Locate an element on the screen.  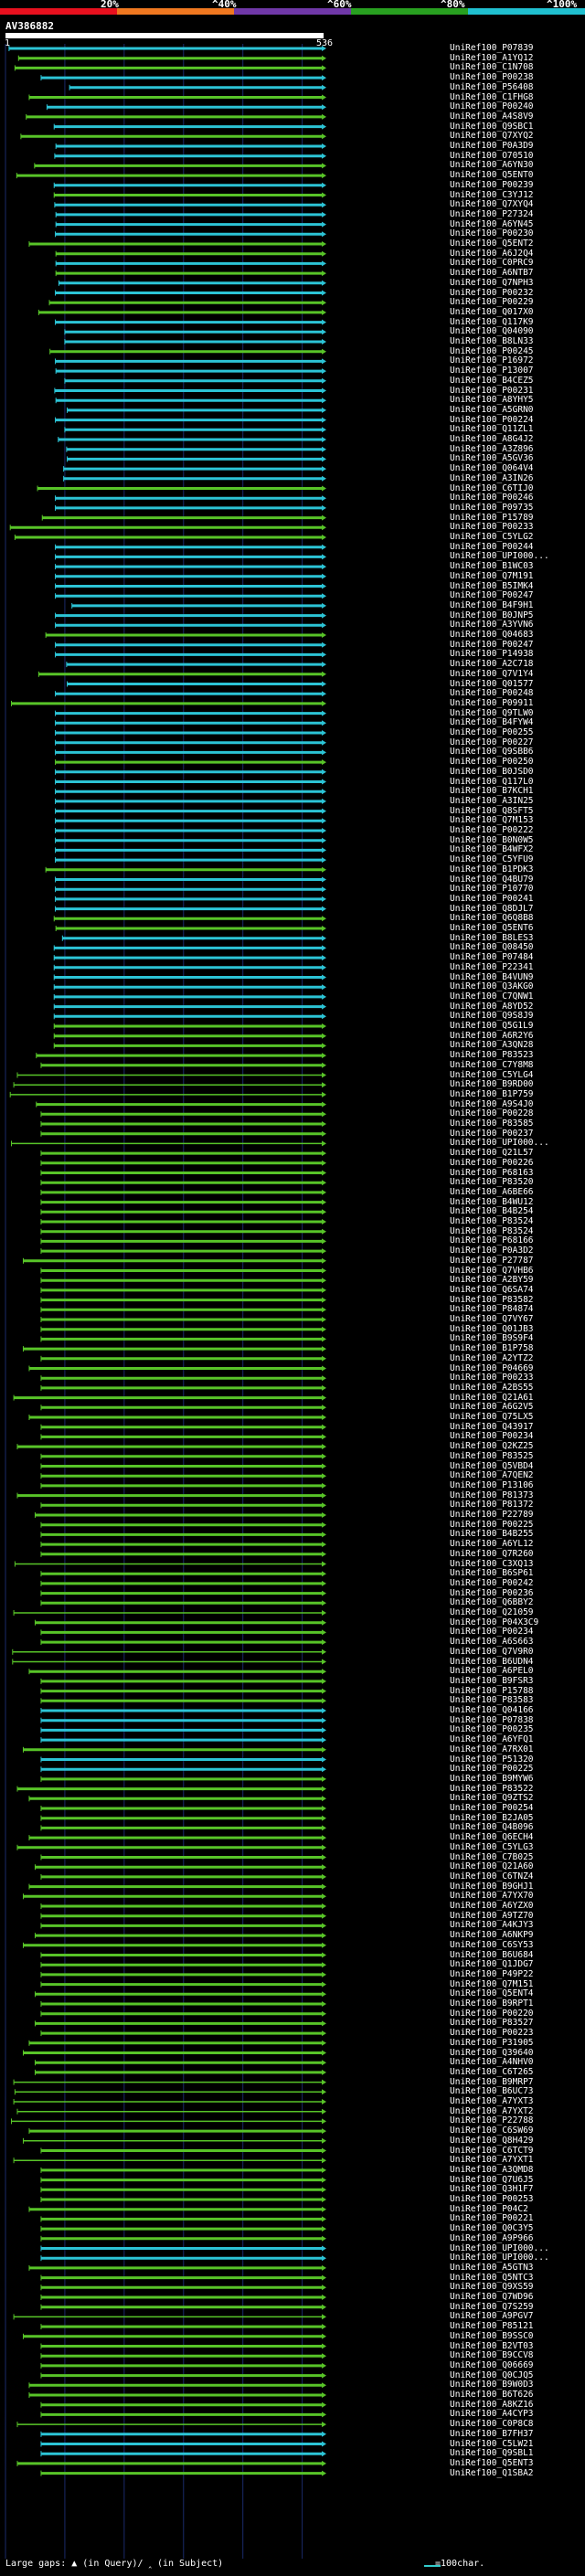
hit-label: UniRef100_B4WFX2 is located at coordinates (492, 849).